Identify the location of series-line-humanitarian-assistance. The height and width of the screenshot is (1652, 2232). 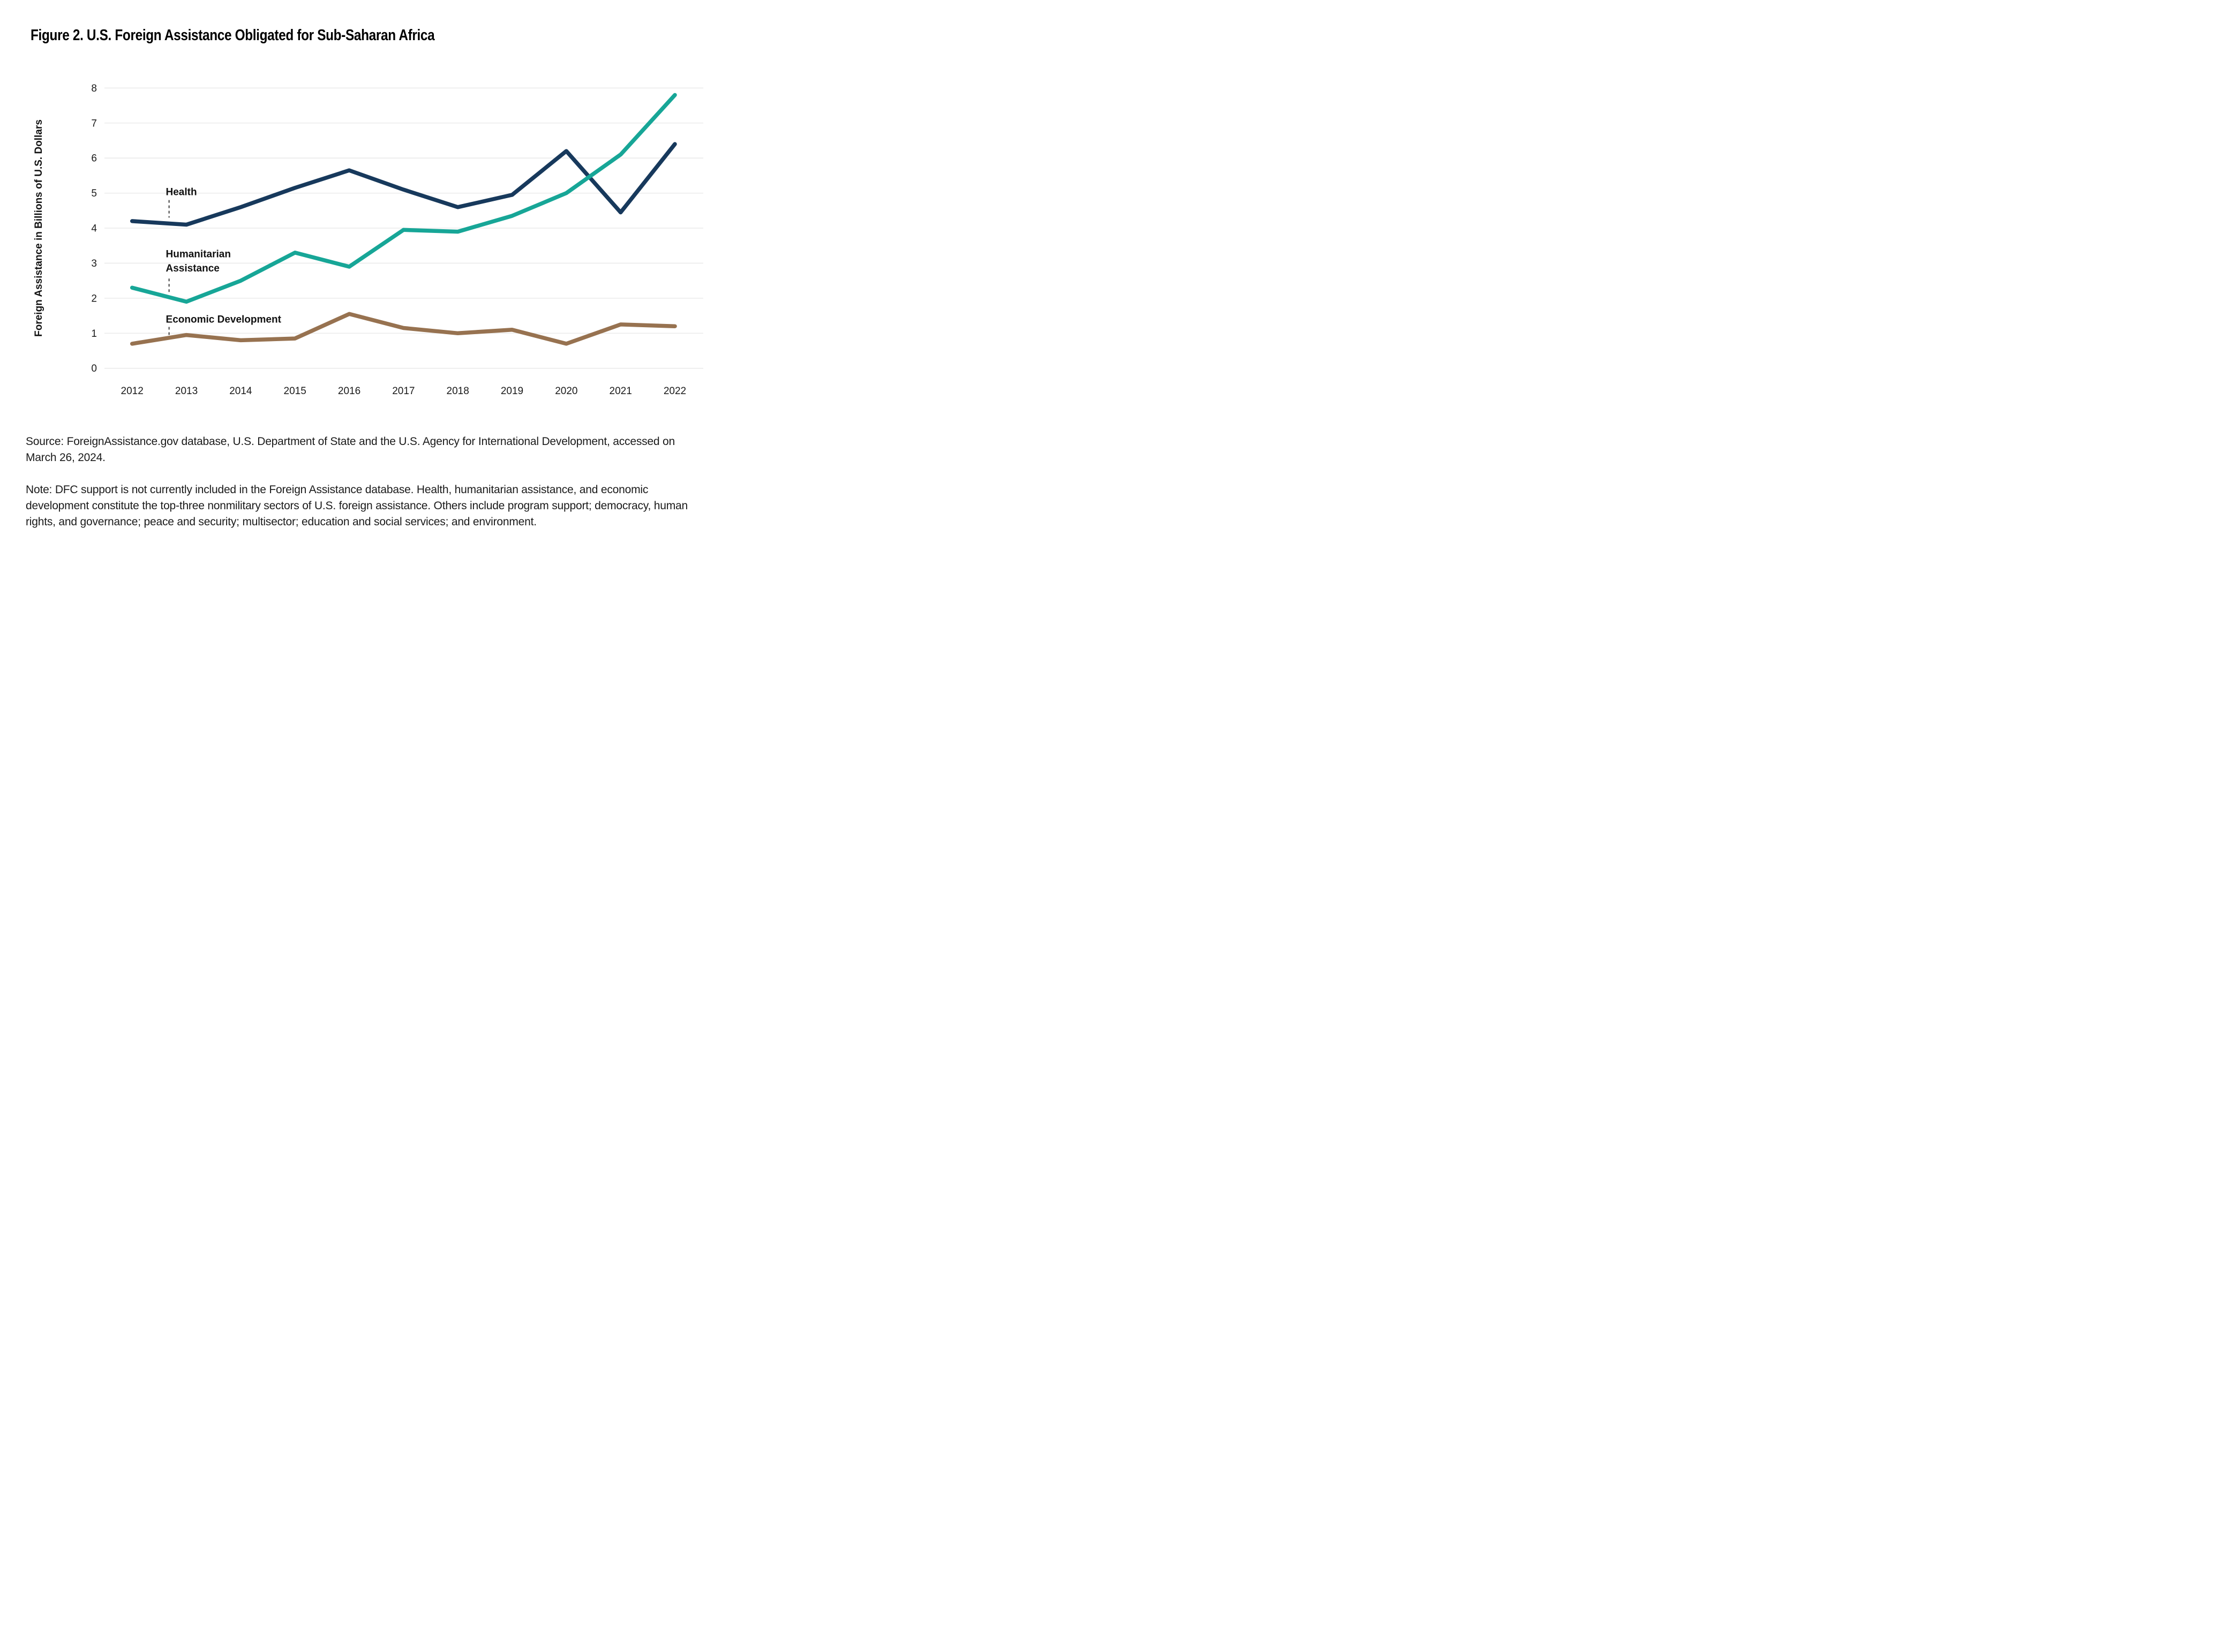
(404, 198).